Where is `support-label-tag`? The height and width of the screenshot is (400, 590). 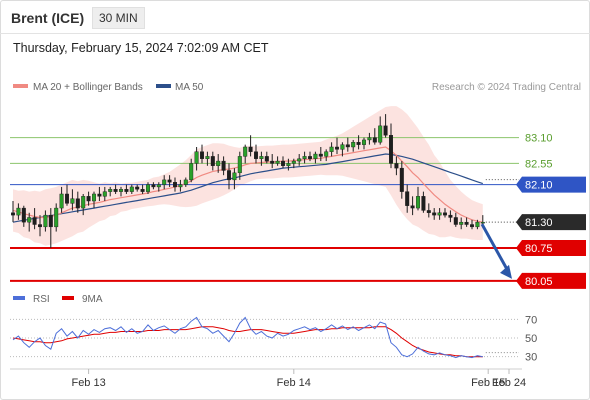 support-label-tag is located at coordinates (551, 280).